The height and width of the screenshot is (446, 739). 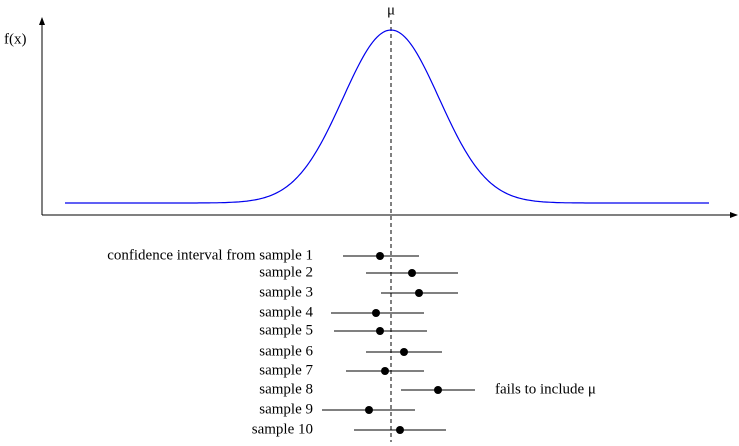 I want to click on interval-label: sample 6, so click(x=286, y=351).